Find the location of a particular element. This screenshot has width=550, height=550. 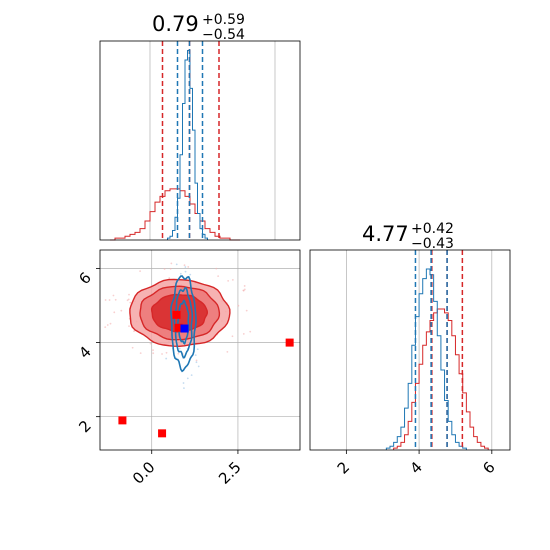

svg-text: −0.43 is located at coordinates (432, 244).